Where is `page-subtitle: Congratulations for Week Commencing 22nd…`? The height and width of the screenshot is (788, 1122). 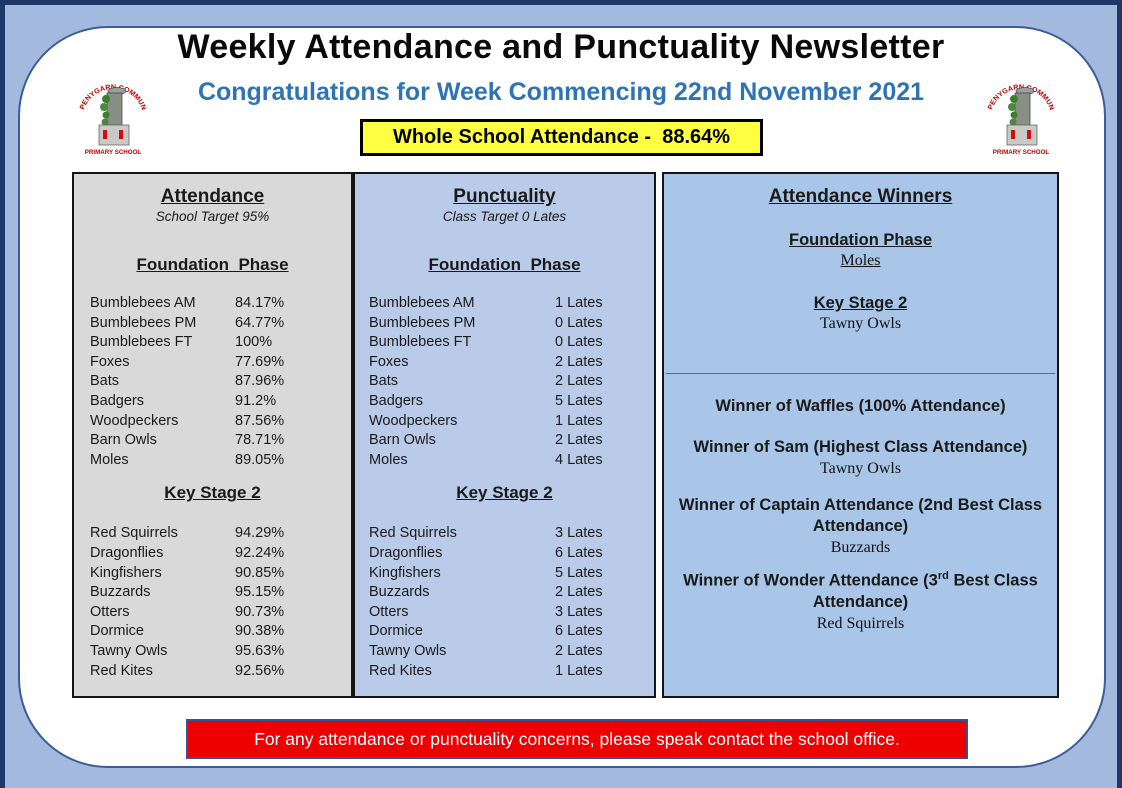 page-subtitle: Congratulations for Week Commencing 22nd… is located at coordinates (561, 92).